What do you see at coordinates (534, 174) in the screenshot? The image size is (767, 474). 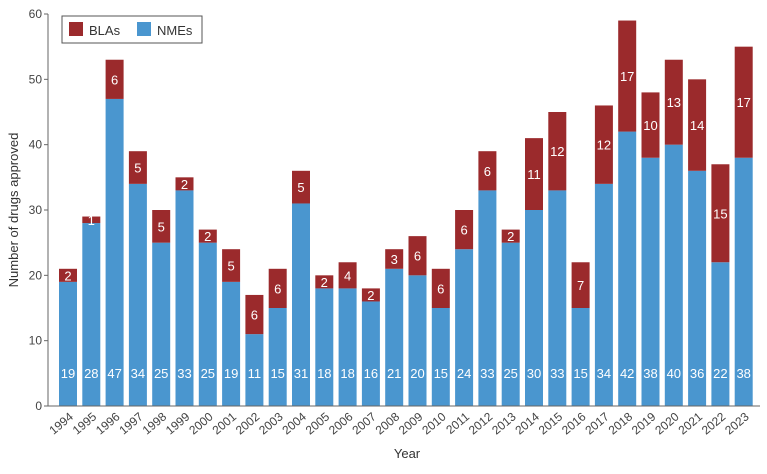 I see `data-label-blas-2014: 11` at bounding box center [534, 174].